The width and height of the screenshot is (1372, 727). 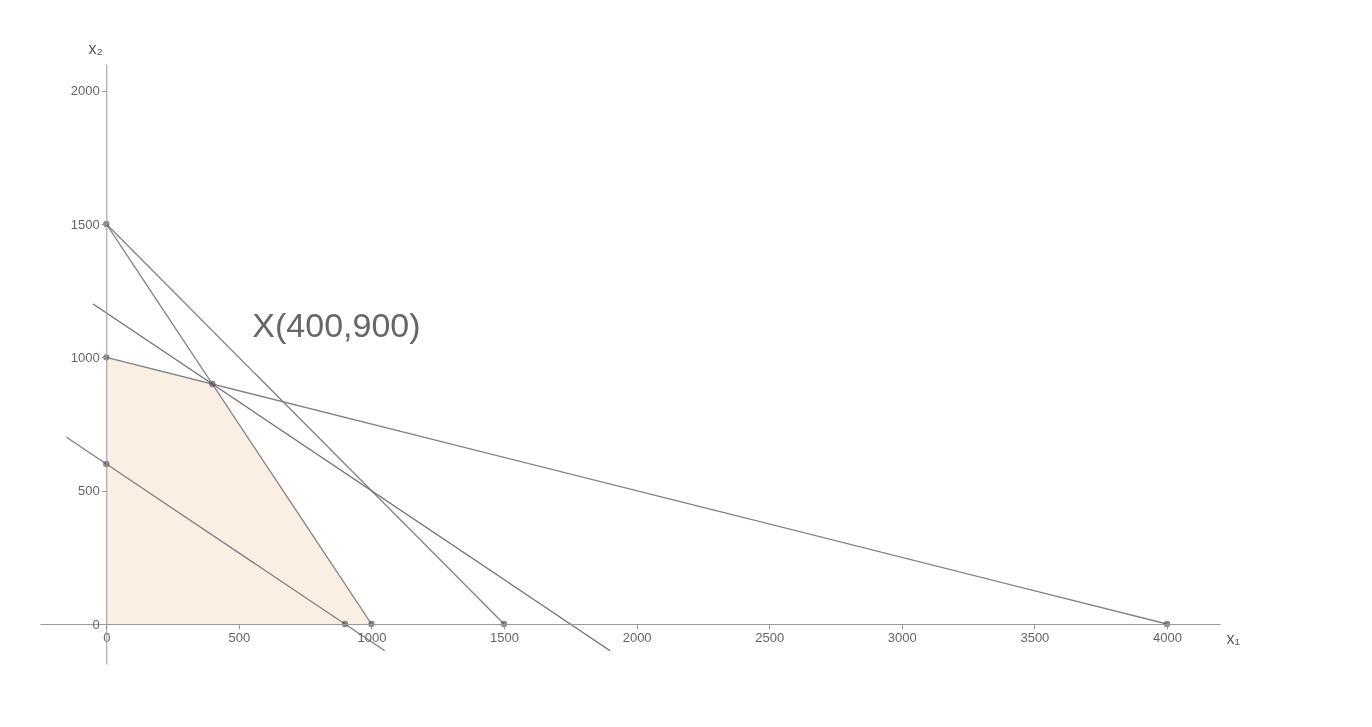 What do you see at coordinates (85, 357) in the screenshot?
I see `y-tick-label: 1000` at bounding box center [85, 357].